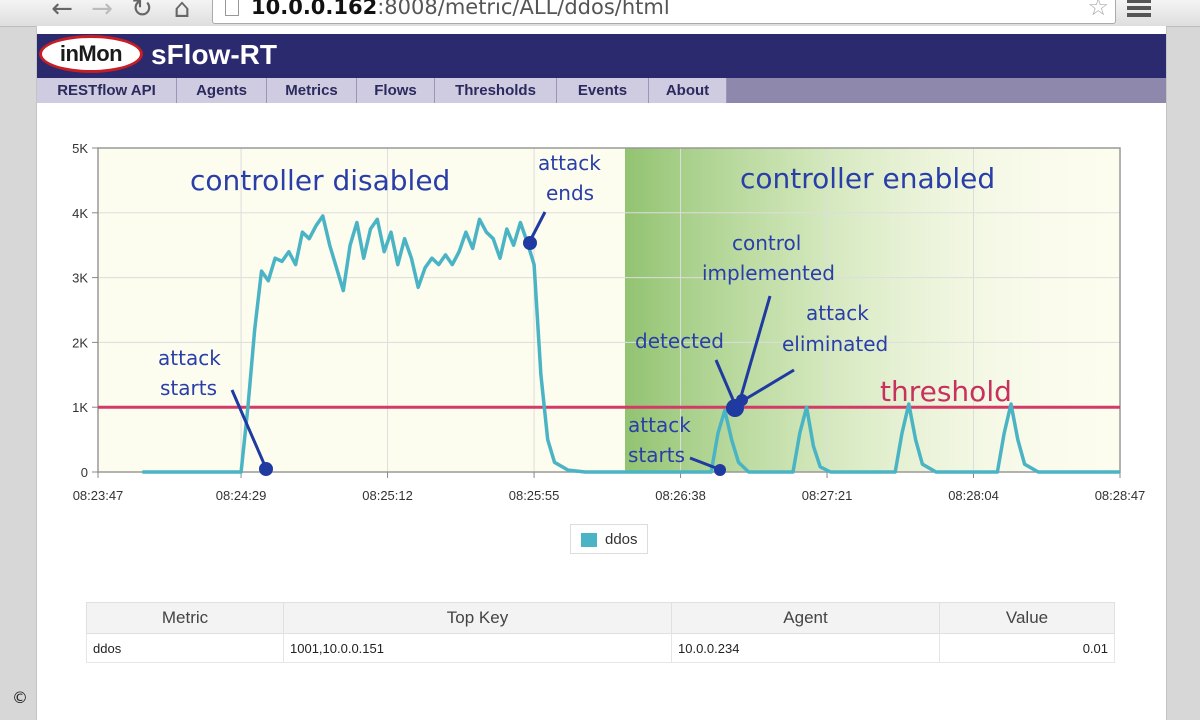 This screenshot has height=720, width=1200. Describe the element at coordinates (182, 12) in the screenshot. I see `home-icon: ⌂` at that location.